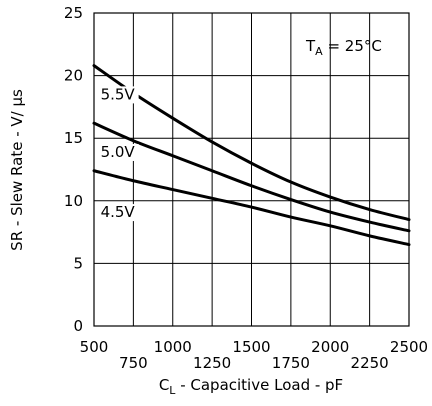  What do you see at coordinates (73, 201) in the screenshot?
I see `y-tick-label: 10` at bounding box center [73, 201].